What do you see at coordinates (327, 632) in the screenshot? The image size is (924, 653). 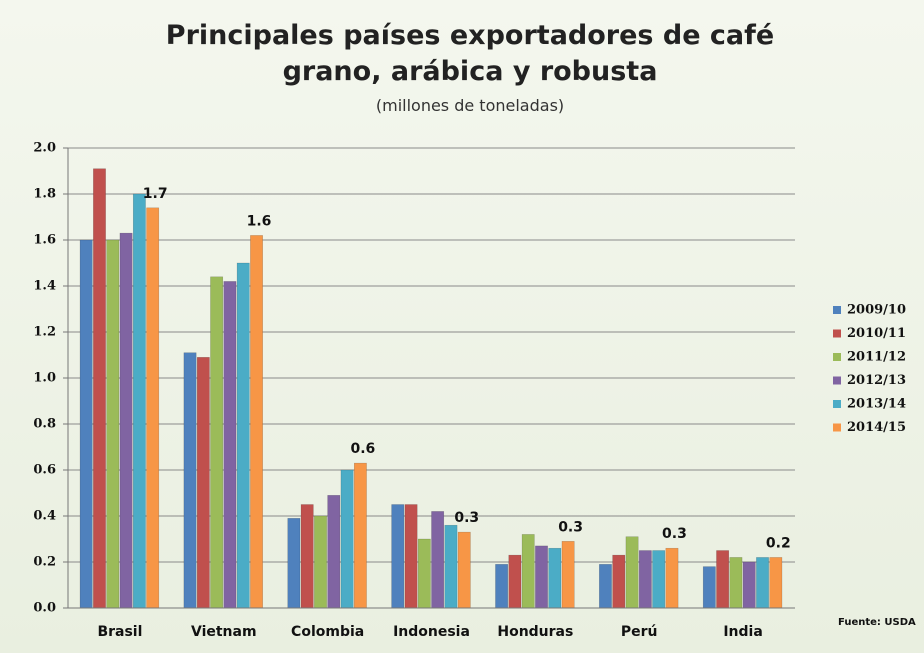 I see `x-tick-label: Colombia` at bounding box center [327, 632].